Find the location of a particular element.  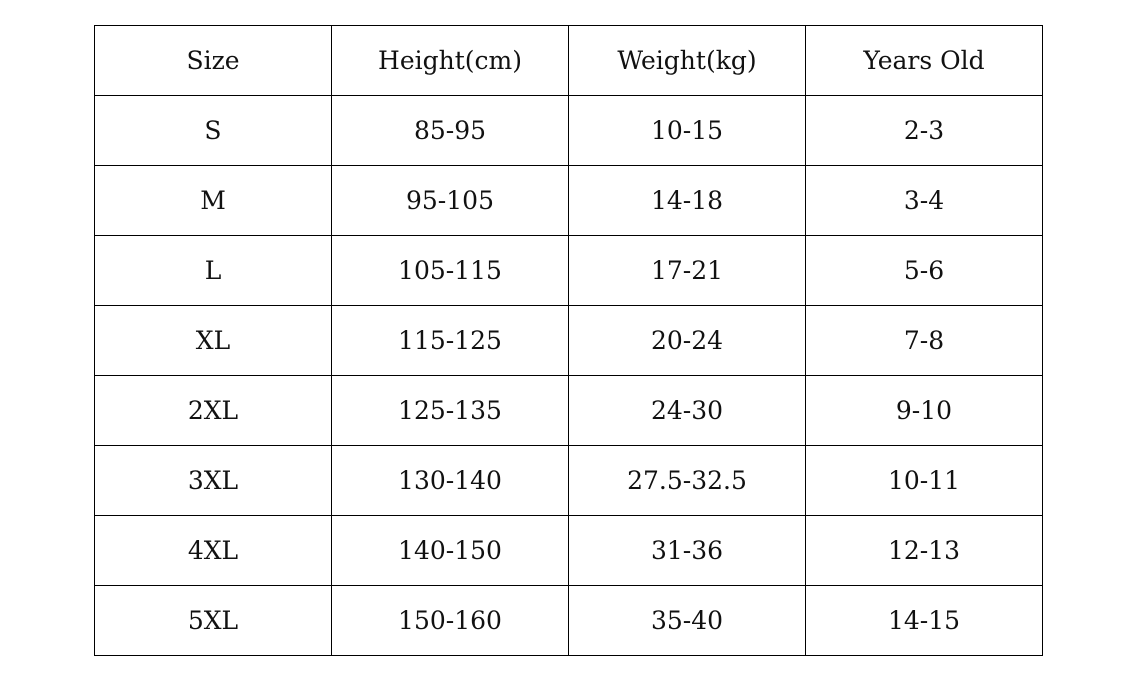

row: XL 115-125 20-24 7-8 is located at coordinates (568, 340).